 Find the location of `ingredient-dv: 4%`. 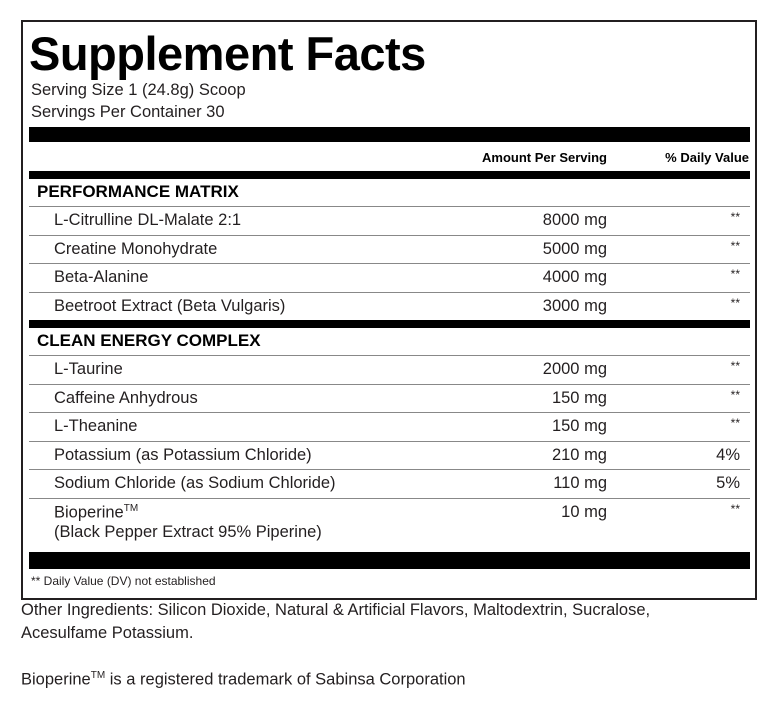

ingredient-dv: 4% is located at coordinates (728, 454).